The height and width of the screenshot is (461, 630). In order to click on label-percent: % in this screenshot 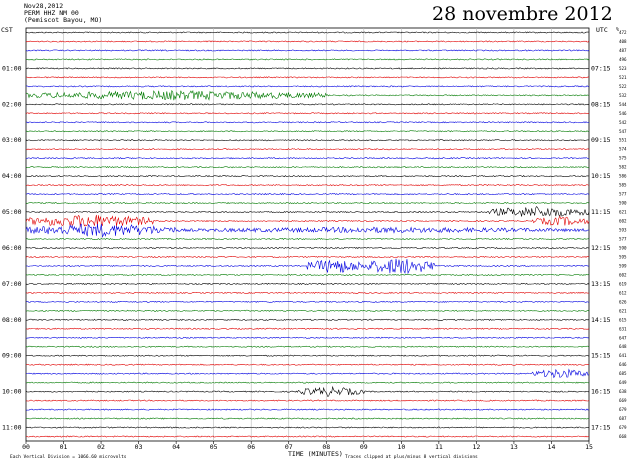, I will do `click(617, 30)`.